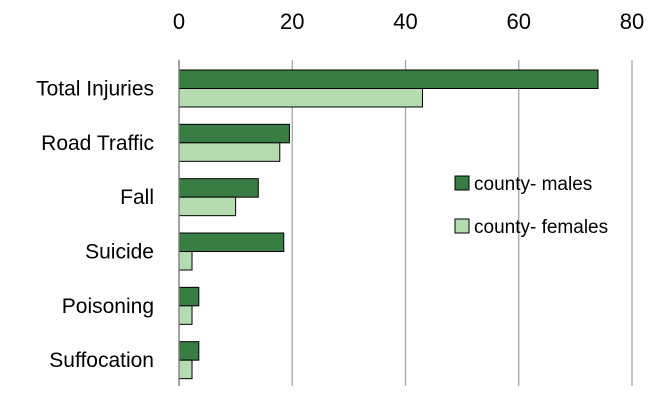 The width and height of the screenshot is (657, 393). What do you see at coordinates (300, 98) in the screenshot?
I see `bar-females-total-injuries` at bounding box center [300, 98].